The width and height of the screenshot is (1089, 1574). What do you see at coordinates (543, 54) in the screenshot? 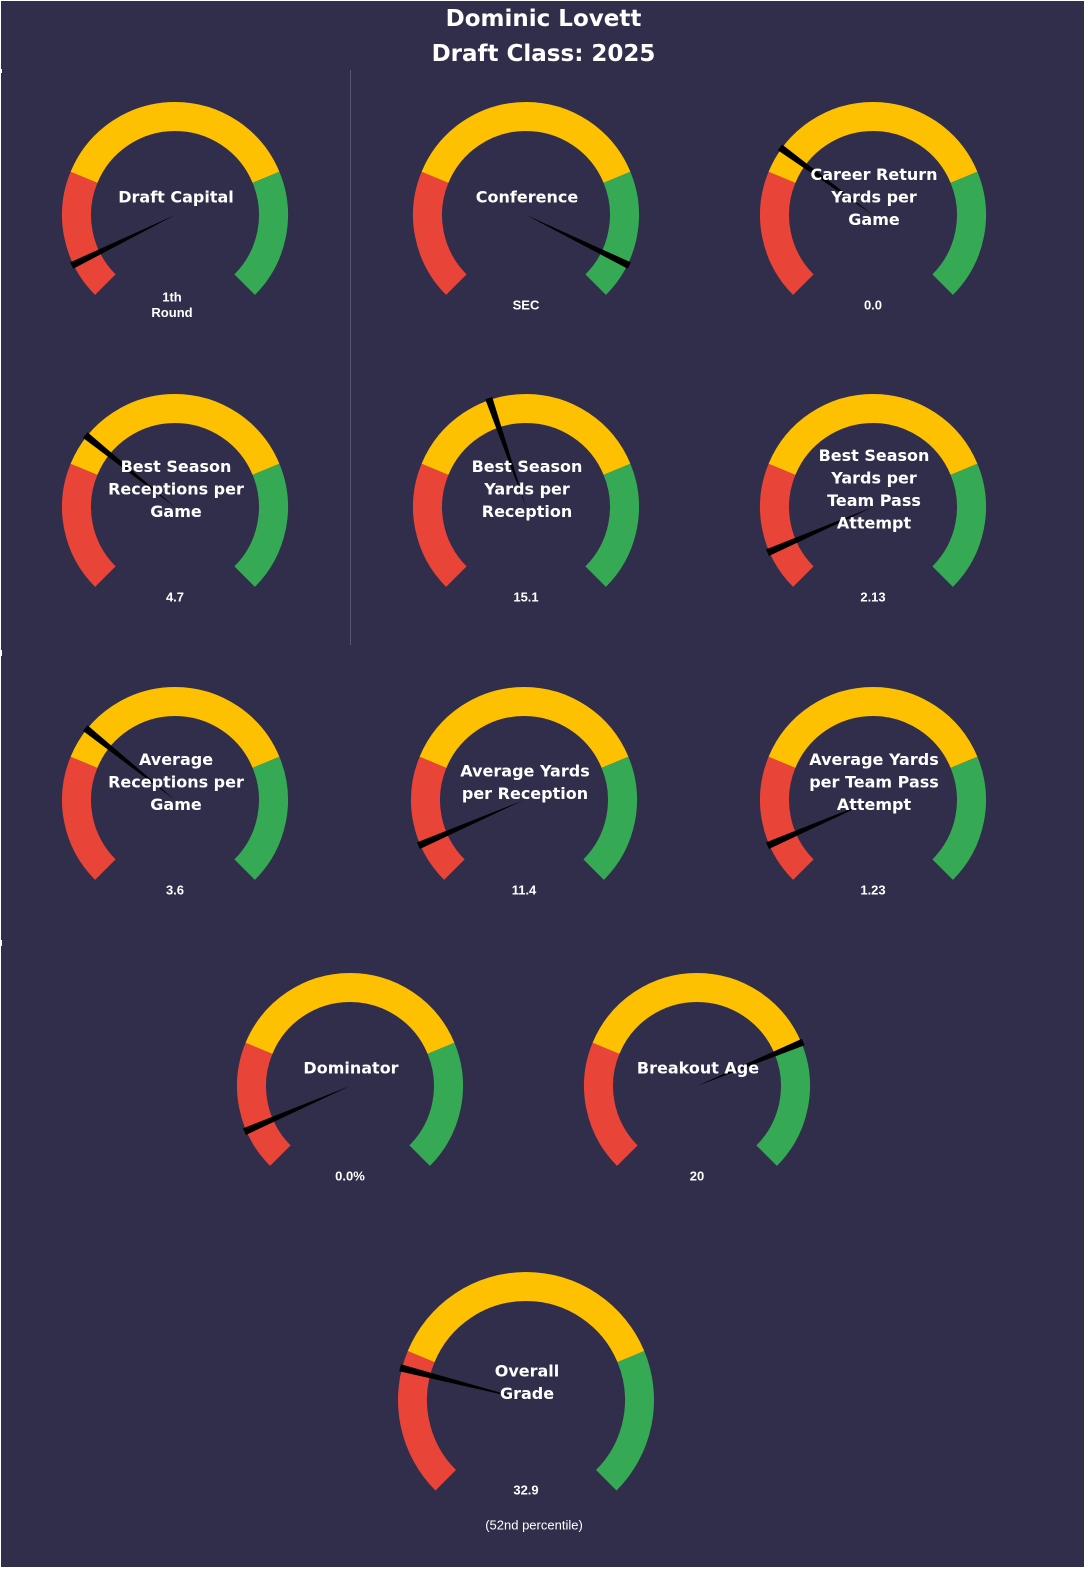
I see `draft-class: Draft Class: 2025` at bounding box center [543, 54].